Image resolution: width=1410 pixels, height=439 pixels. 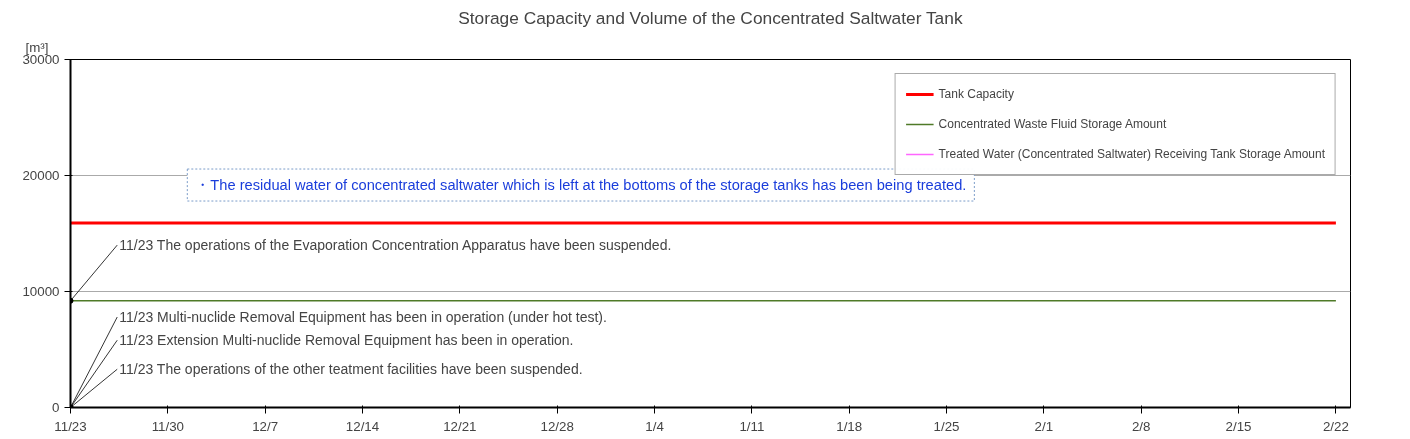 I want to click on annotation: 11/23 The operations of the other teatment facilities have been suspended., so click(x=351, y=369).